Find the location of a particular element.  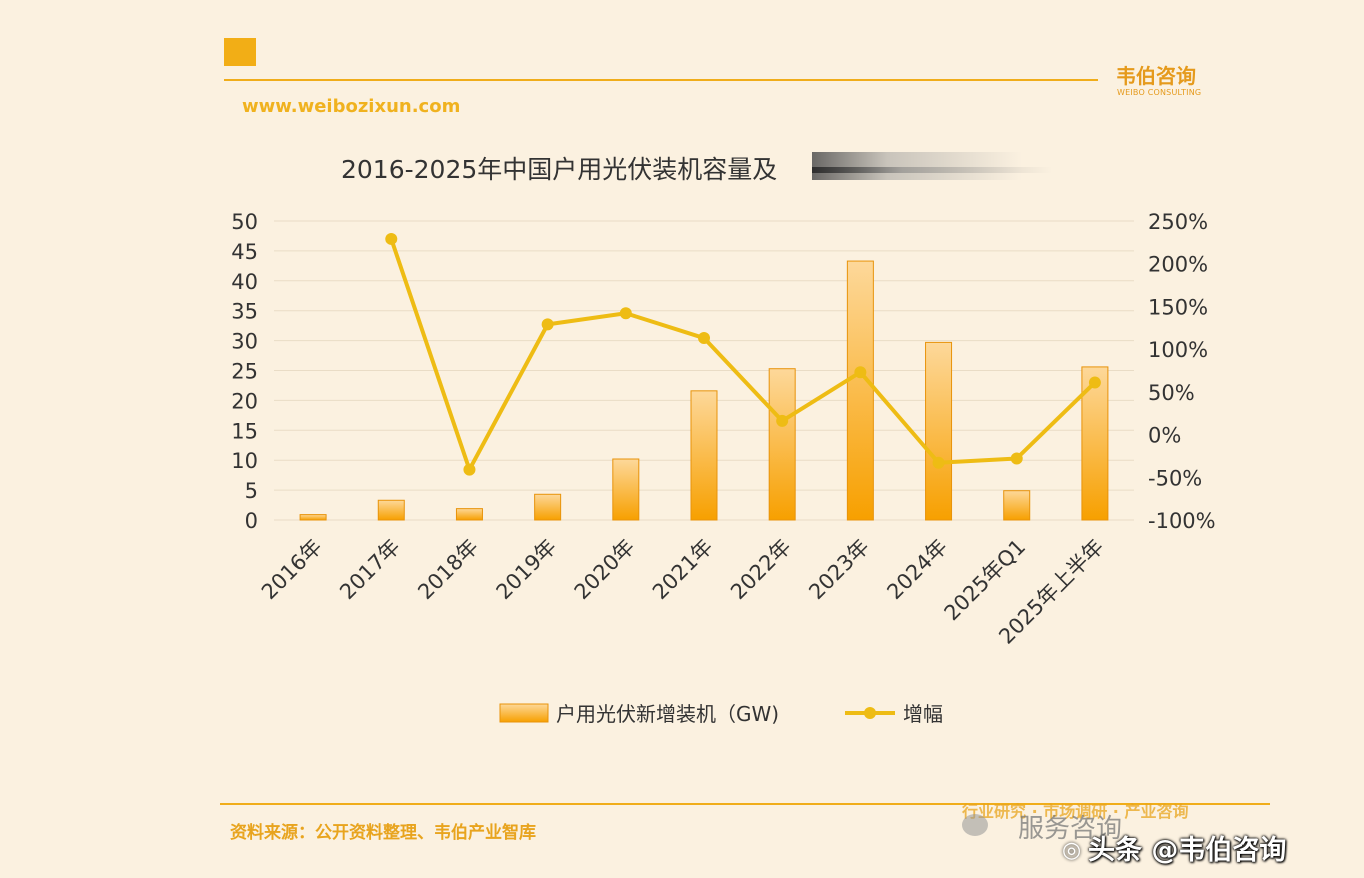

x-tick-label: 2020年 is located at coordinates (605, 570).